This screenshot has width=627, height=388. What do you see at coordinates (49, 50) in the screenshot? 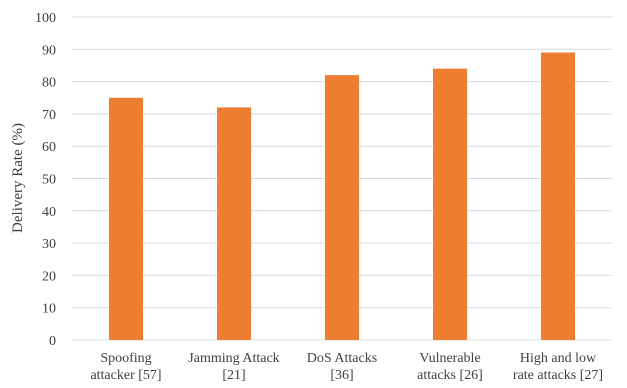
I see `y-tick-label: 90` at bounding box center [49, 50].